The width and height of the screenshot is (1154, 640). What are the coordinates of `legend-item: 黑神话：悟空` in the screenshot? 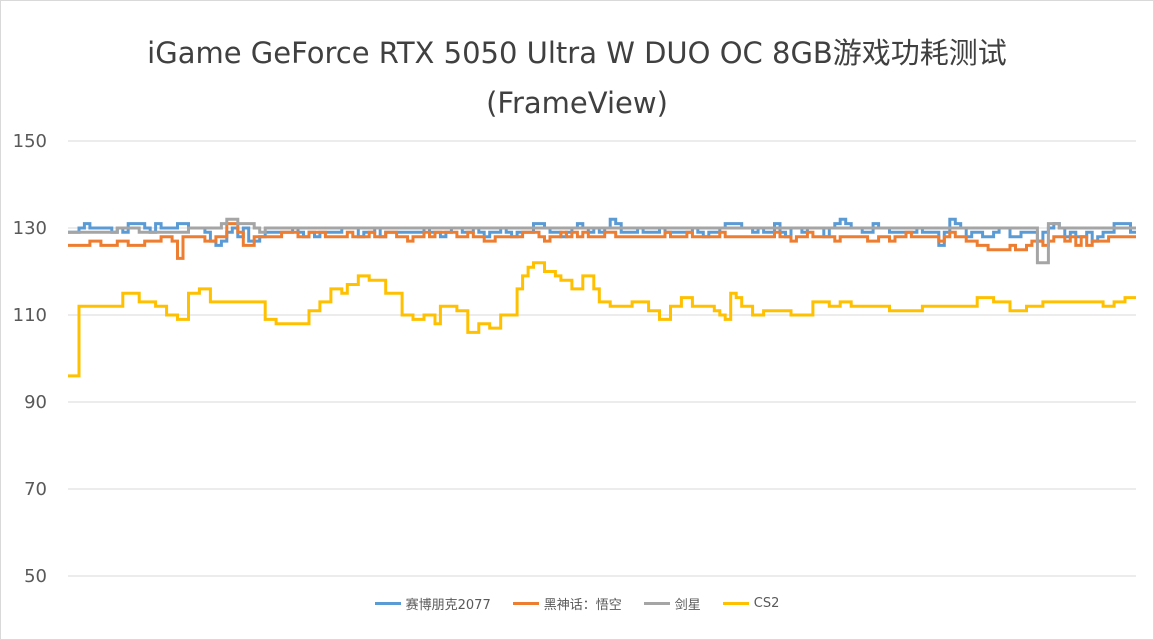 It's located at (567, 603).